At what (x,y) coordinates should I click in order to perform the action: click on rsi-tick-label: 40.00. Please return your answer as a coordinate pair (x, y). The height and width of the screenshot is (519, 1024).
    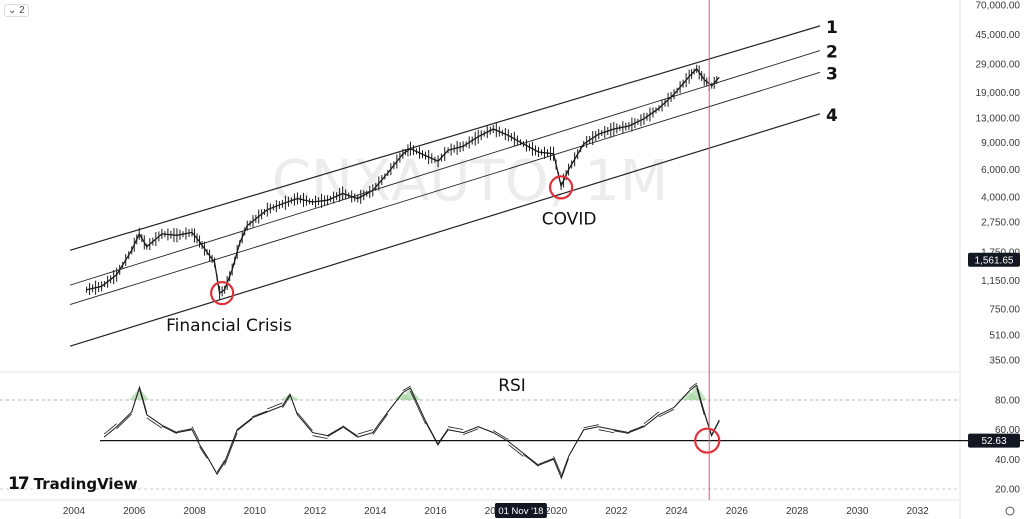
    Looking at the image, I should click on (1007, 460).